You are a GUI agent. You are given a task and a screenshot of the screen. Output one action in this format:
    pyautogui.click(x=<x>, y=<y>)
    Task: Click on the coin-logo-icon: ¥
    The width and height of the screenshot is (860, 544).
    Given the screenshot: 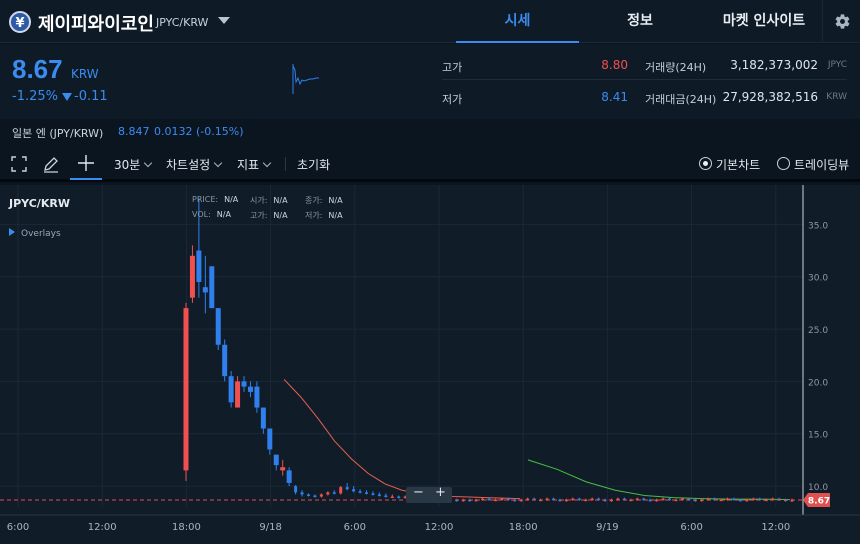 What is the action you would take?
    pyautogui.click(x=20, y=22)
    